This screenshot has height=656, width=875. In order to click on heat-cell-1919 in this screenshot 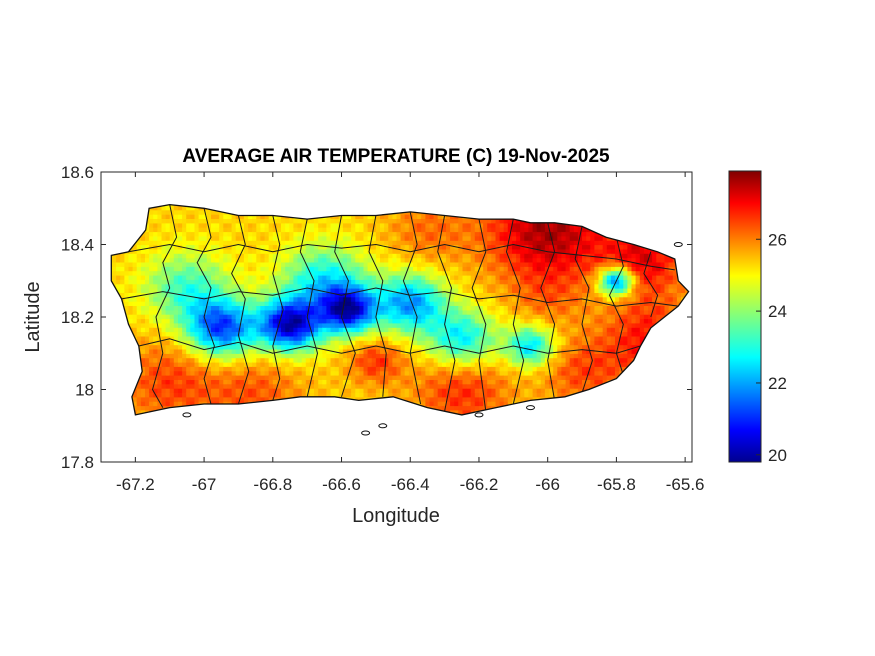, I will do `click(263, 277)`.